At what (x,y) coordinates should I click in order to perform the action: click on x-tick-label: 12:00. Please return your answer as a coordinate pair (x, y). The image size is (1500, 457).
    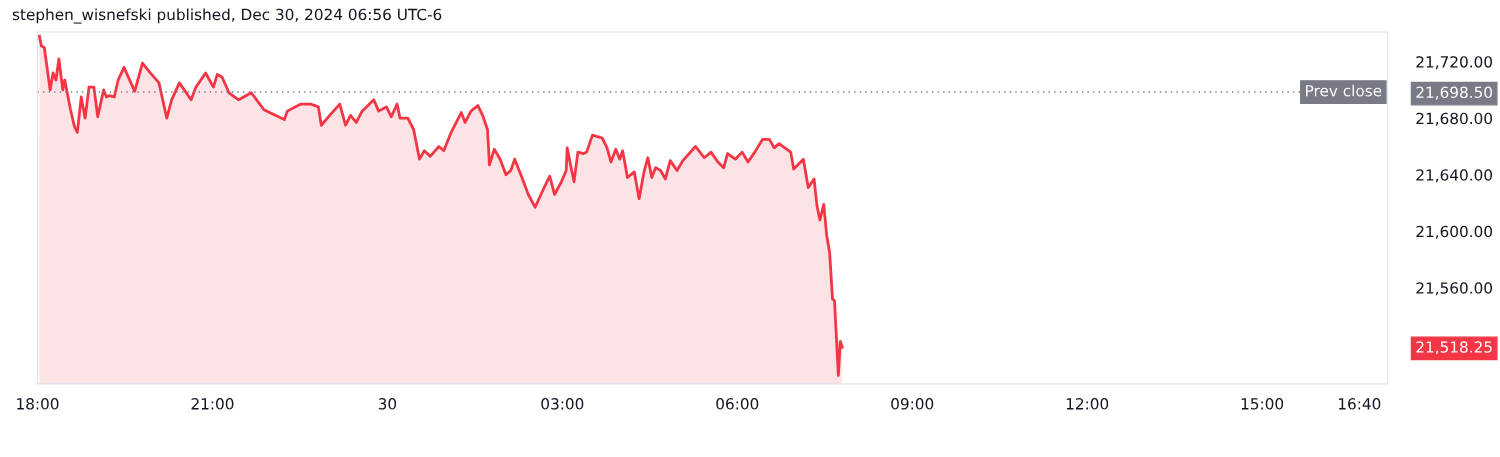
    Looking at the image, I should click on (1087, 404).